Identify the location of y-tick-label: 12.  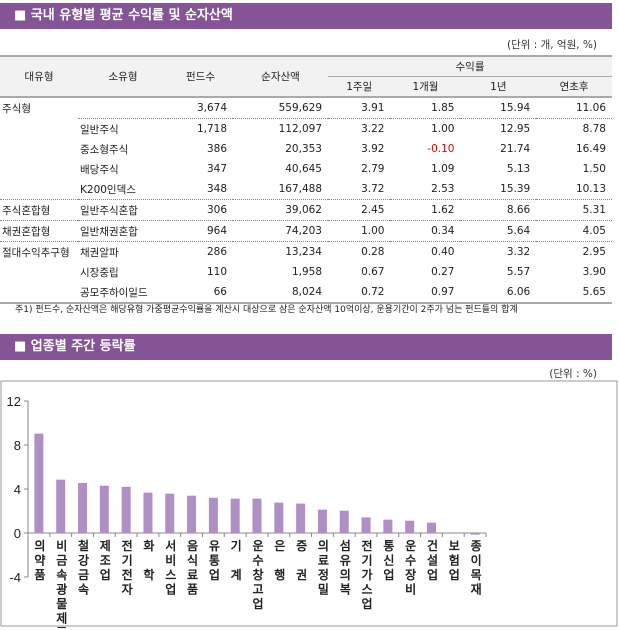
(14, 401).